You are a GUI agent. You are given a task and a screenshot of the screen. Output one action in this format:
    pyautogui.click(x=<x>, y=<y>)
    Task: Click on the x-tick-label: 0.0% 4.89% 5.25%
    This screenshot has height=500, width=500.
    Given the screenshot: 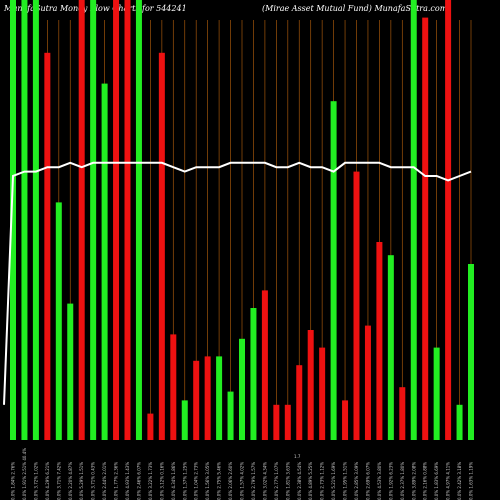 What is the action you would take?
    pyautogui.click(x=310, y=481)
    